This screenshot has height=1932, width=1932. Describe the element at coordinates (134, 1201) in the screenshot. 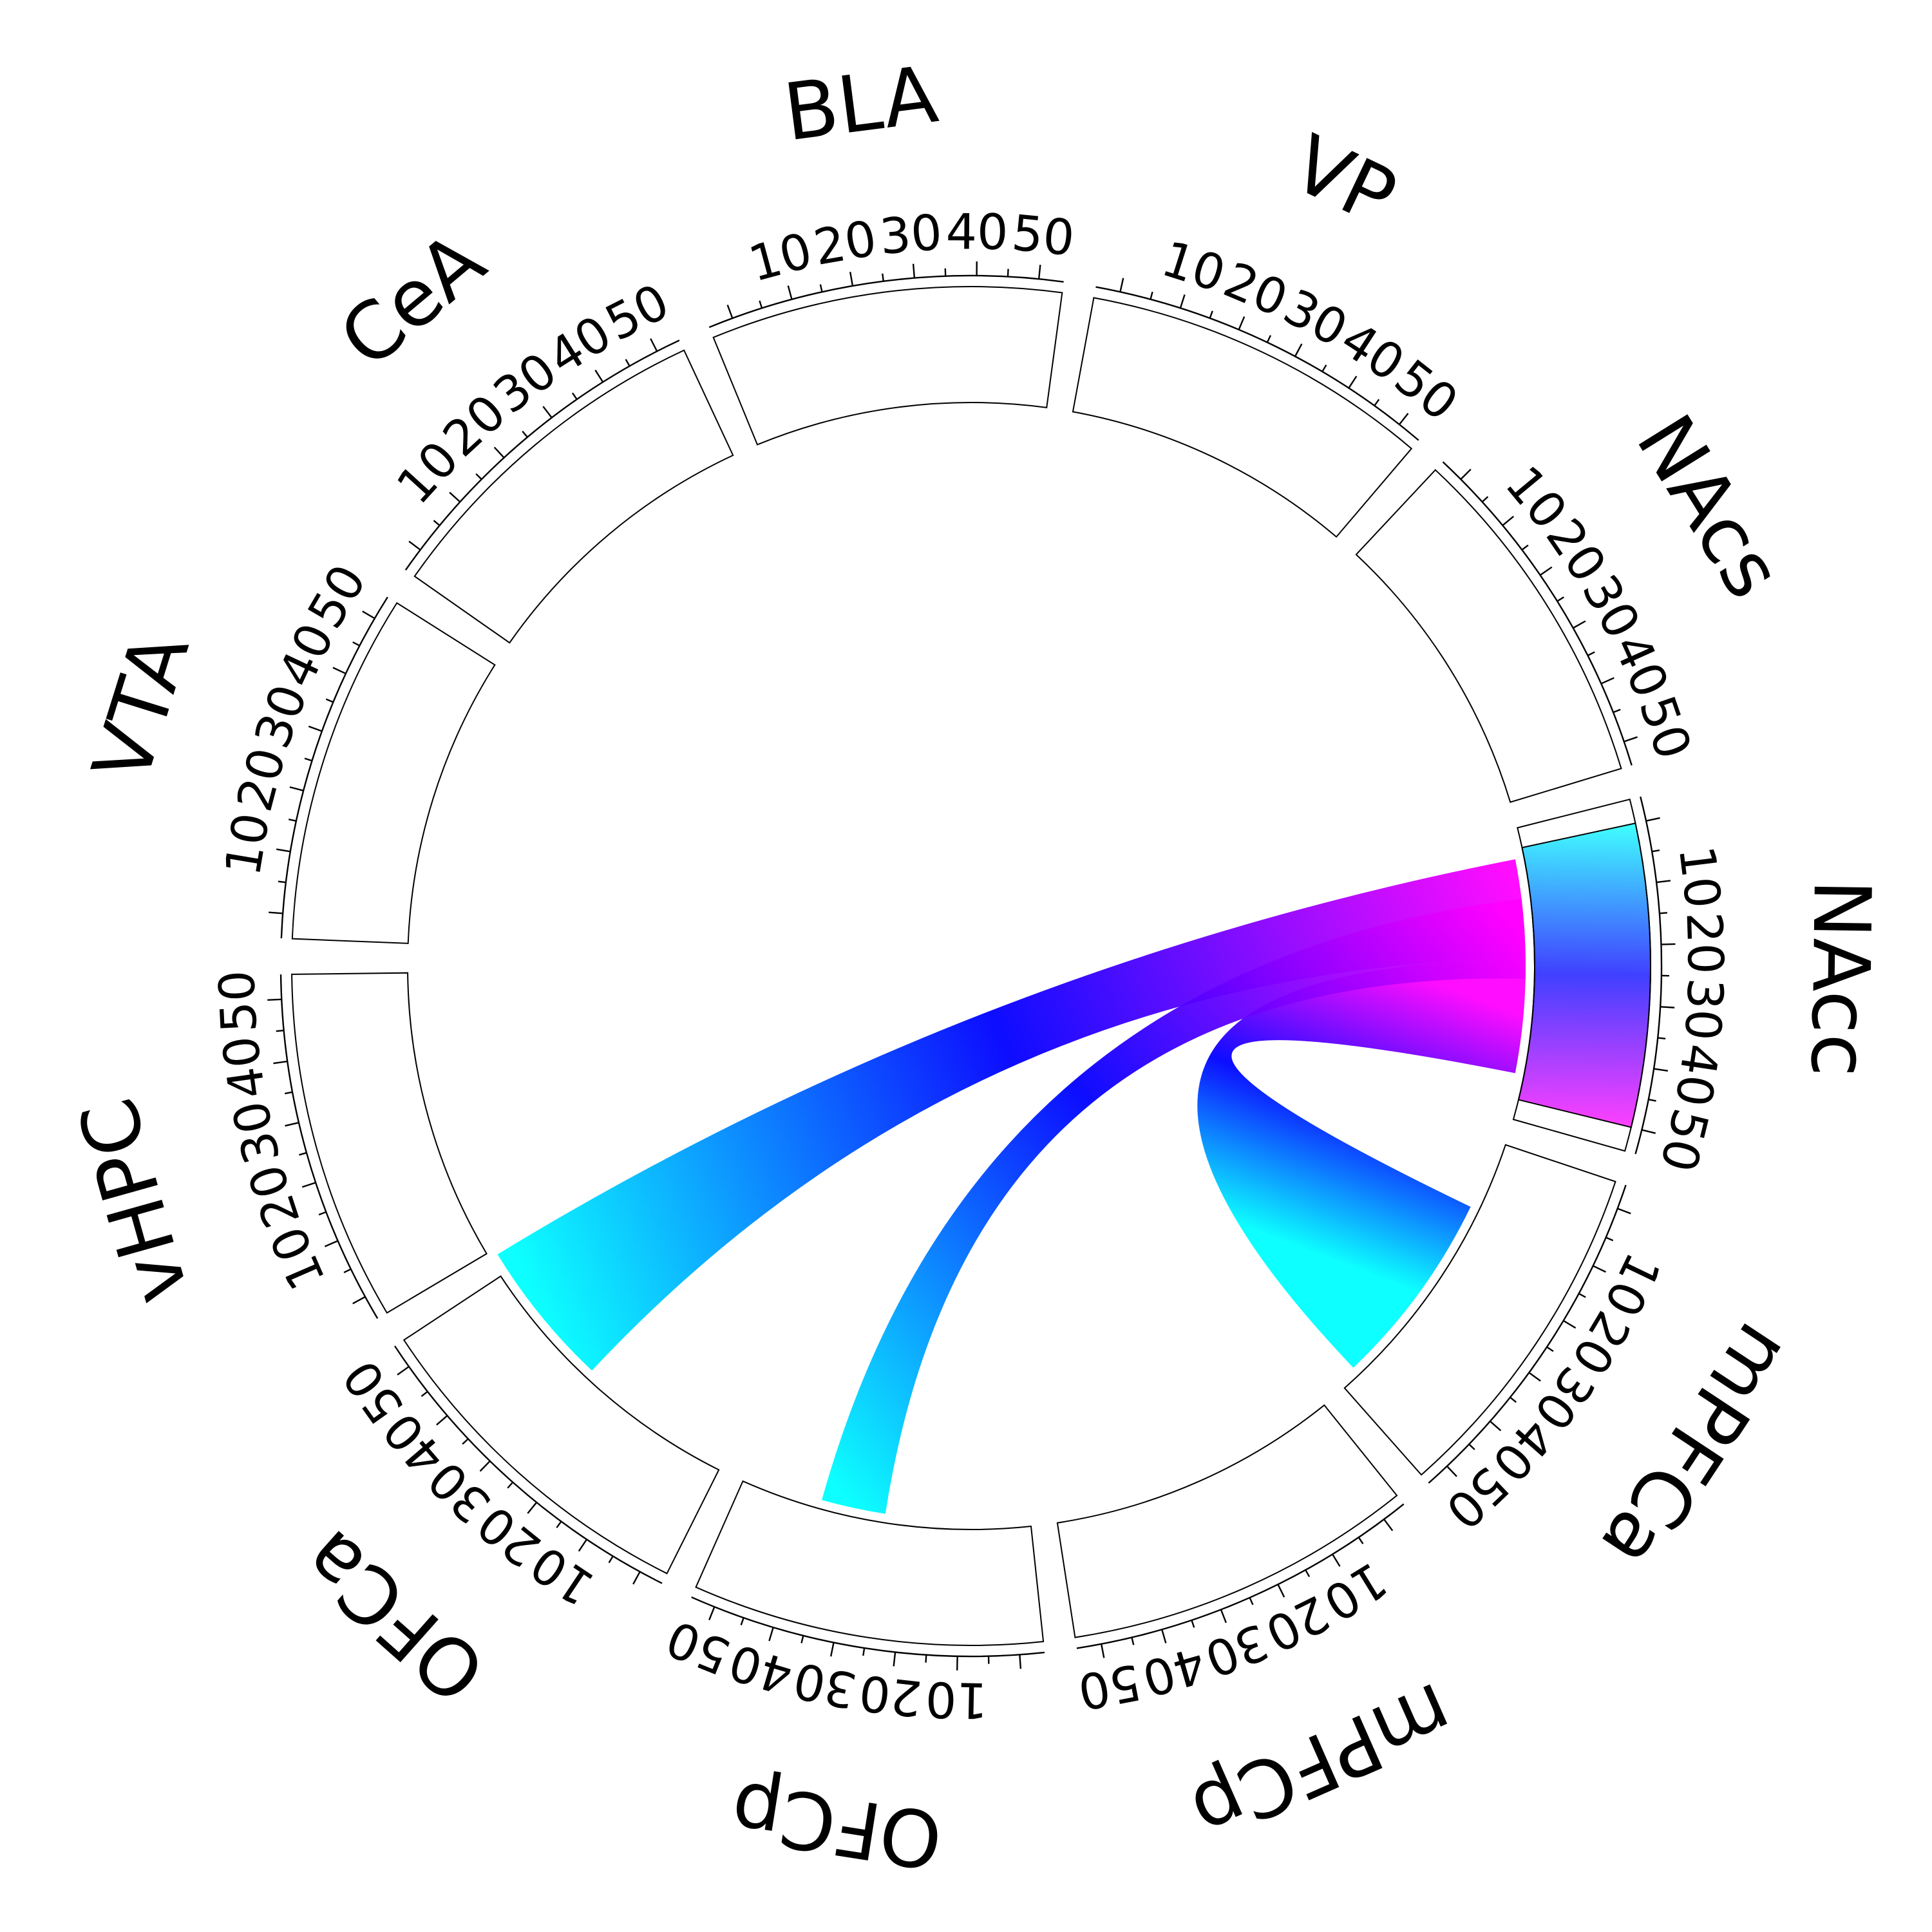

I see `sector-label-vhpc: vHPC` at that location.